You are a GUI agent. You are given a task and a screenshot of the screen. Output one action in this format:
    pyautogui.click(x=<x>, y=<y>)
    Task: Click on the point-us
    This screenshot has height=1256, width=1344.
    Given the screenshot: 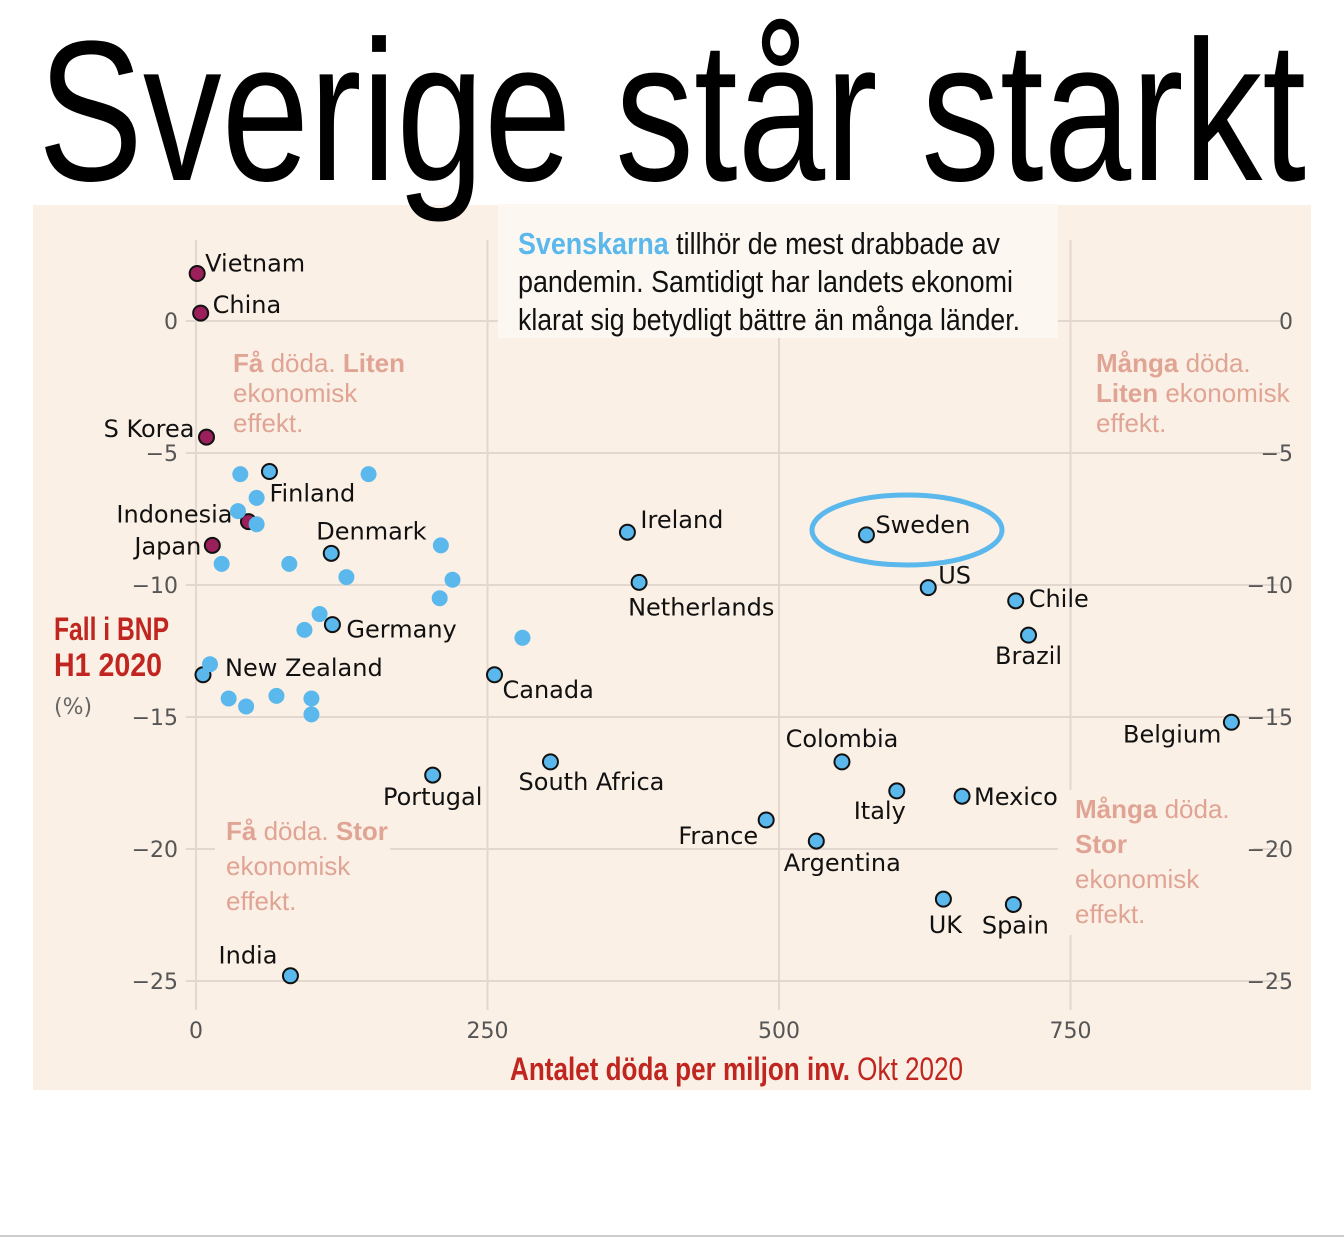 What is the action you would take?
    pyautogui.click(x=928, y=588)
    